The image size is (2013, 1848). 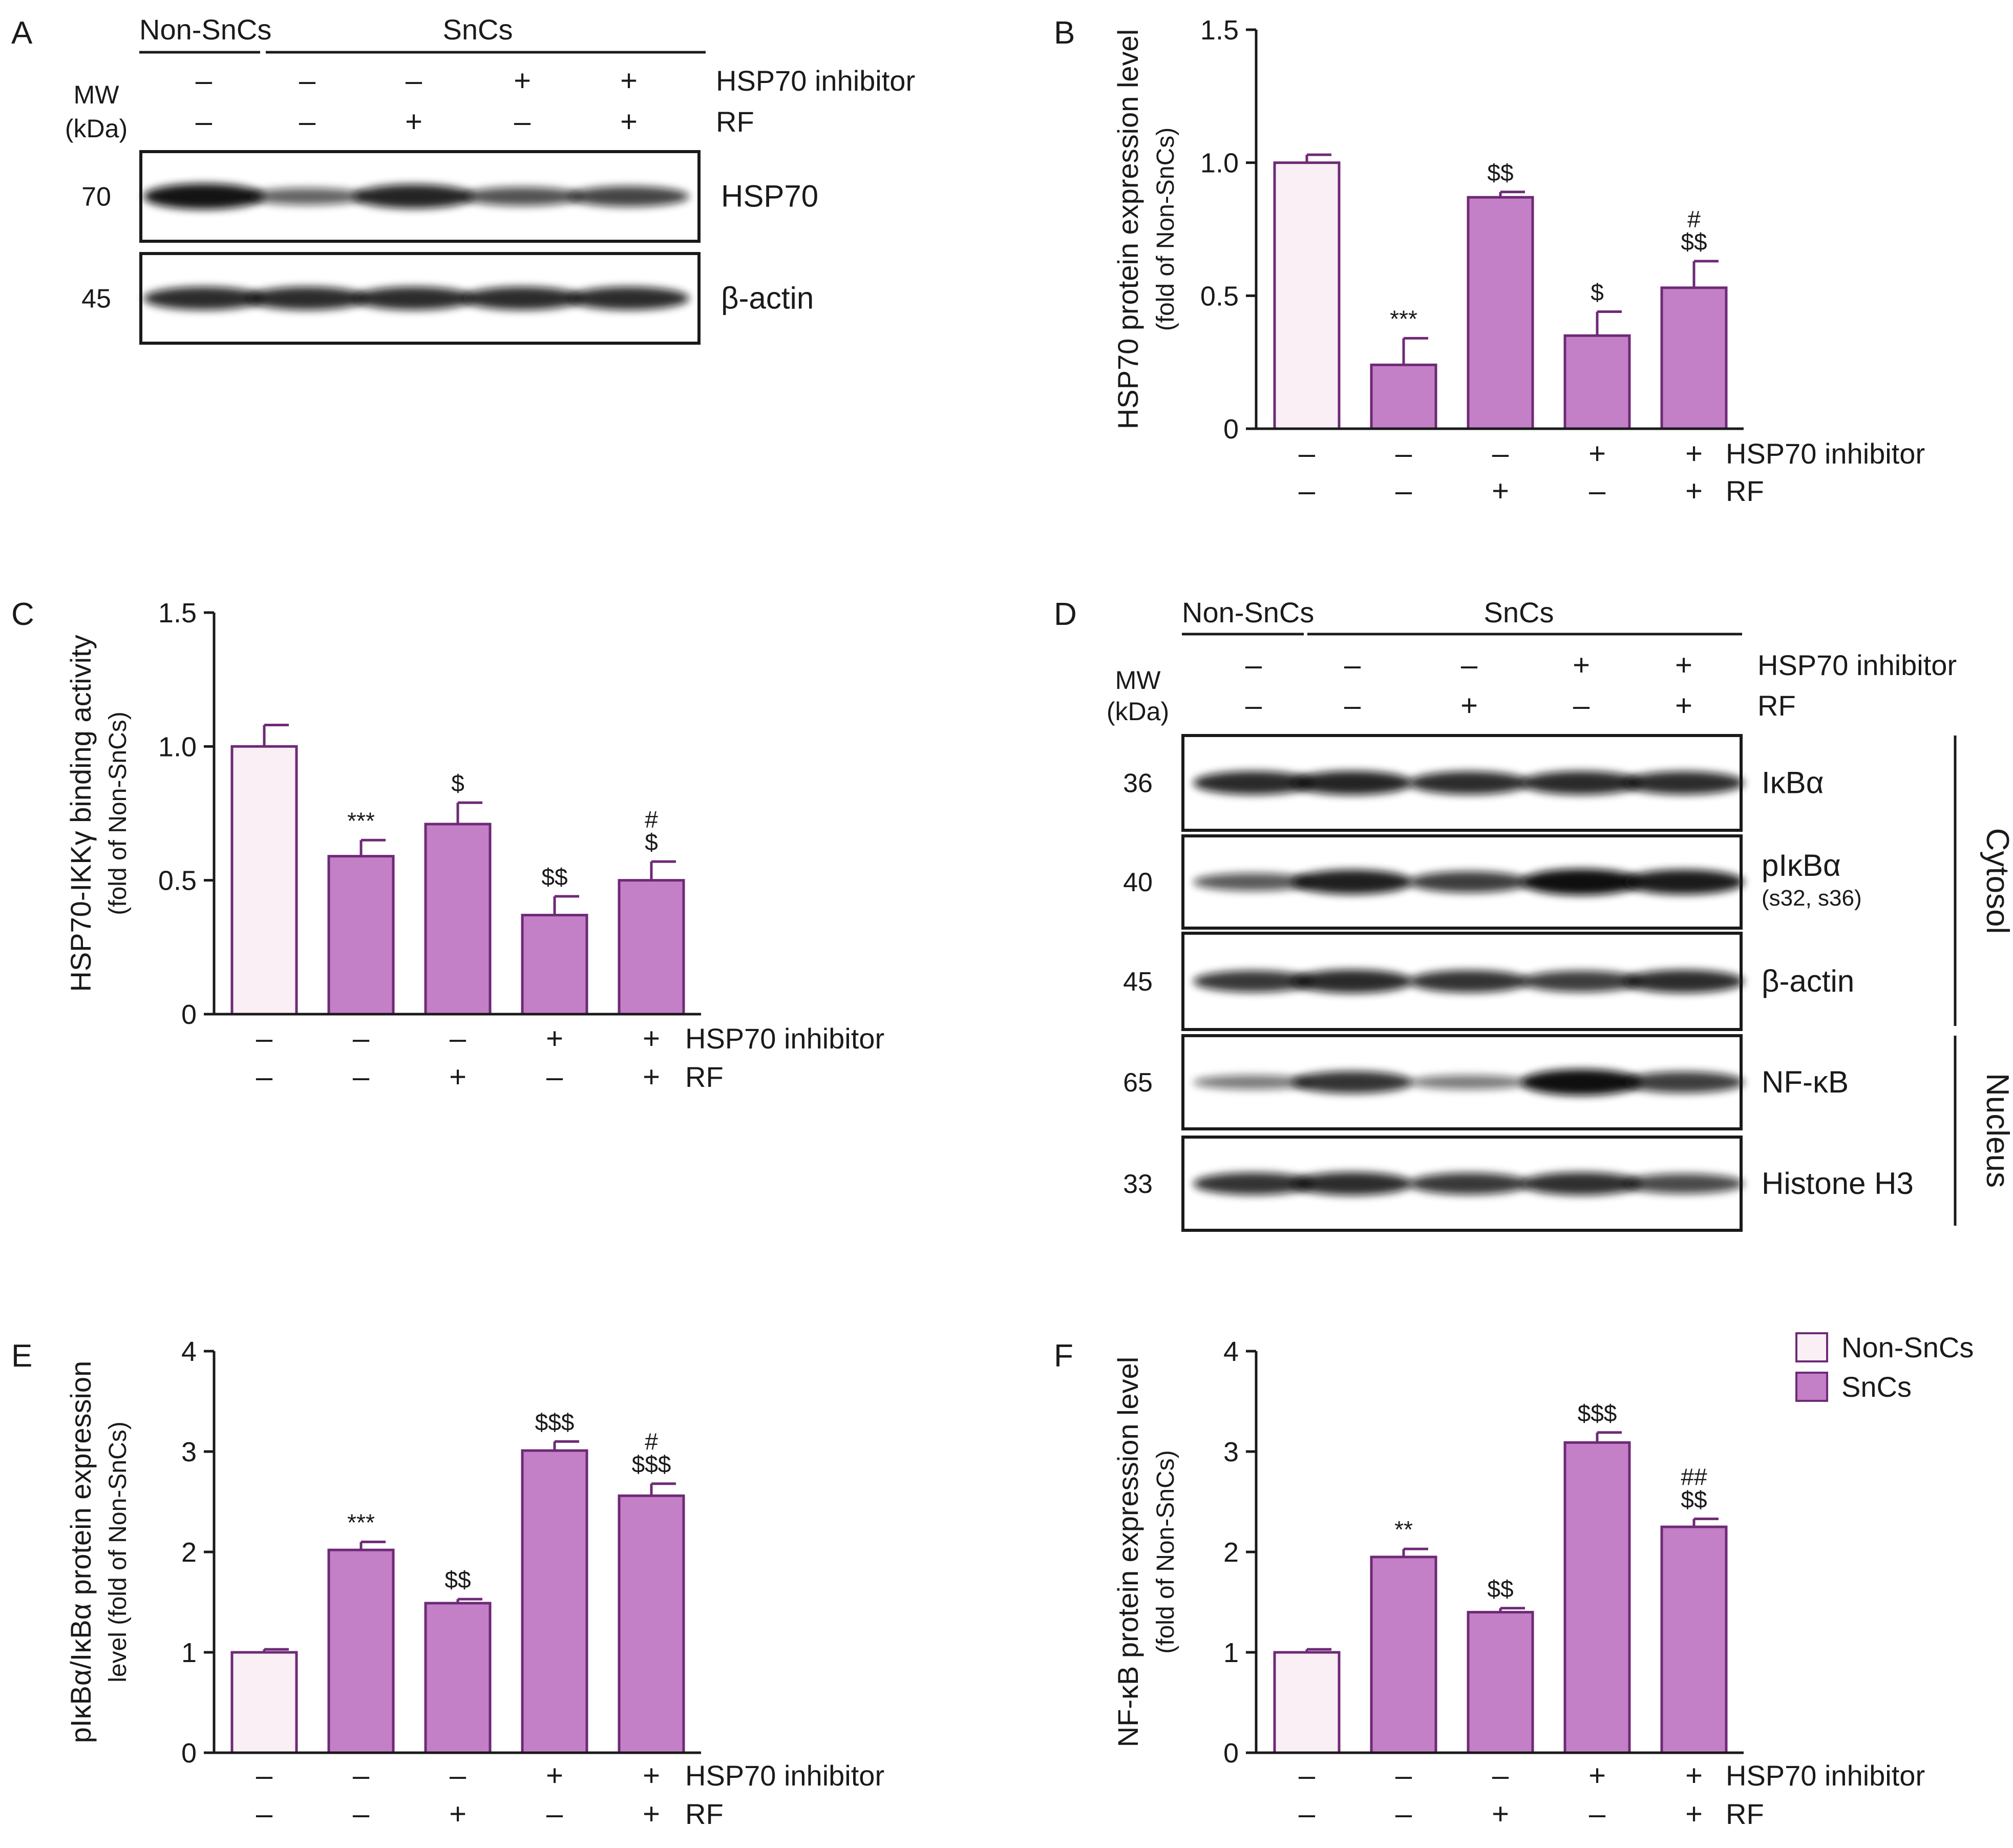 I want to click on y-tick-label: 2, so click(x=1231, y=1552).